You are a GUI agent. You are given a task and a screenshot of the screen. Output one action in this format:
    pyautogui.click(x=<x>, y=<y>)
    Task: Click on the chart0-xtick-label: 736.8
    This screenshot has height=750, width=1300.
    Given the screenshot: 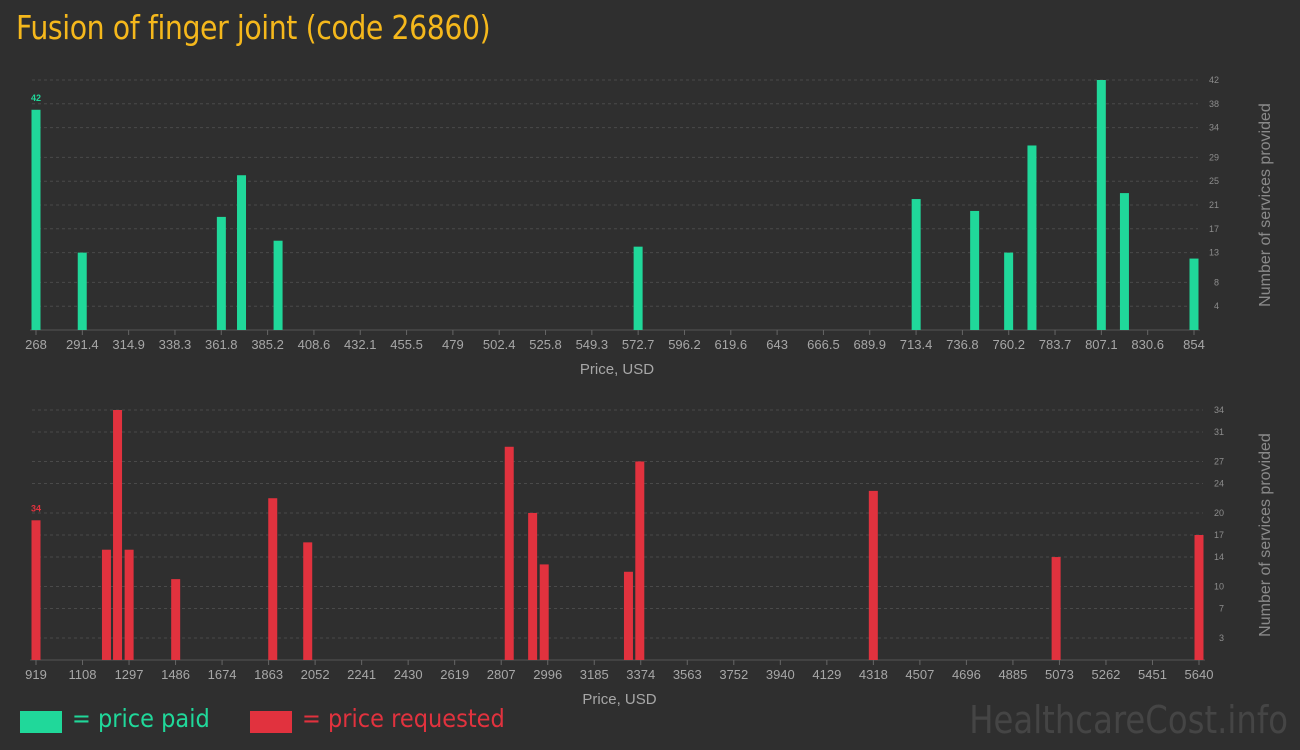 What is the action you would take?
    pyautogui.click(x=962, y=344)
    